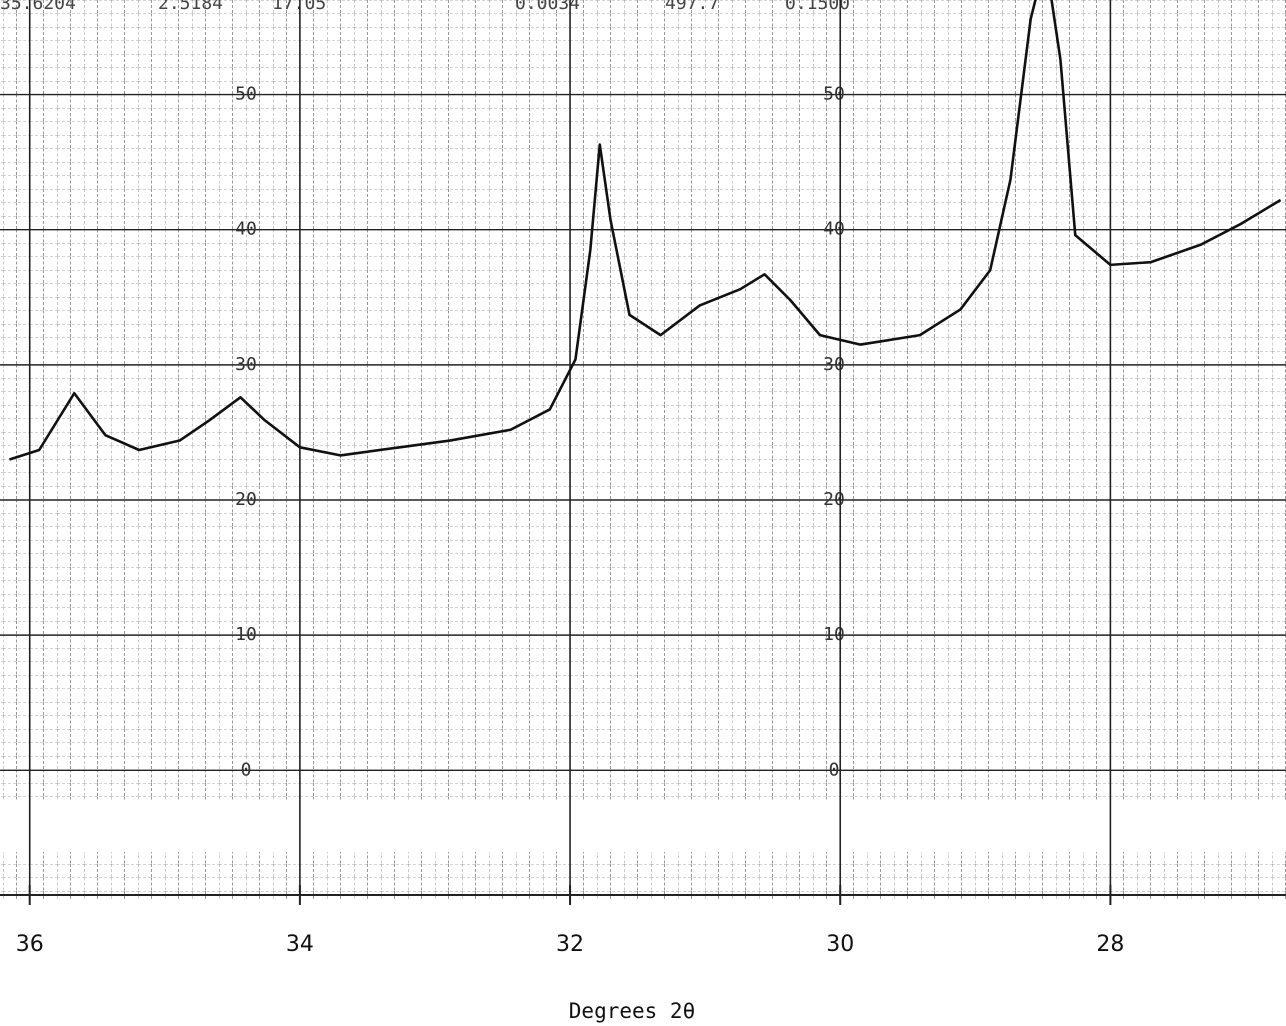 This screenshot has width=1286, height=1026. I want to click on header-value: 0.1500, so click(817, 7).